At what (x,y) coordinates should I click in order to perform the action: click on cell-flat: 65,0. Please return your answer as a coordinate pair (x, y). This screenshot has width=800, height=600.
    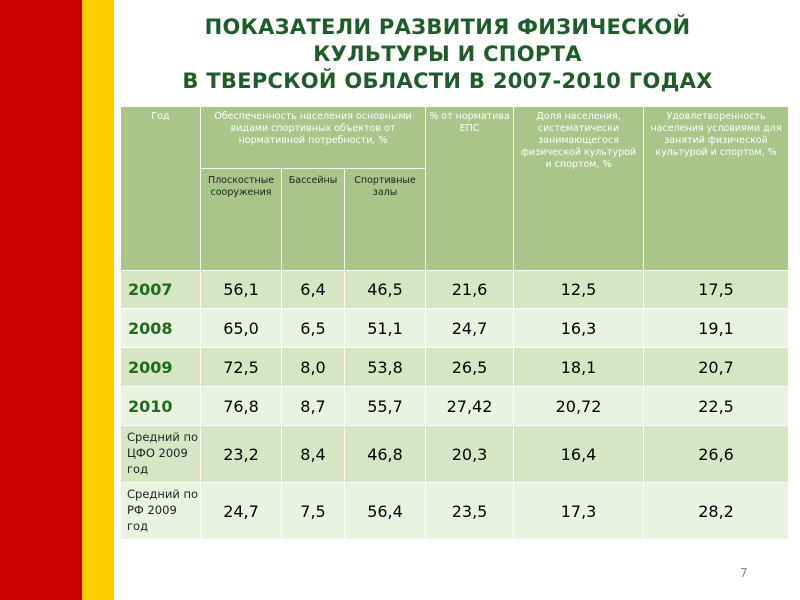
    Looking at the image, I should click on (241, 328).